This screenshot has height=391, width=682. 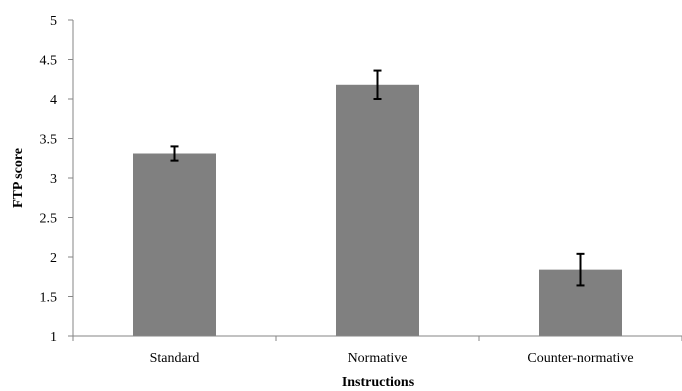 I want to click on y-tick-label: 4, so click(x=53, y=100).